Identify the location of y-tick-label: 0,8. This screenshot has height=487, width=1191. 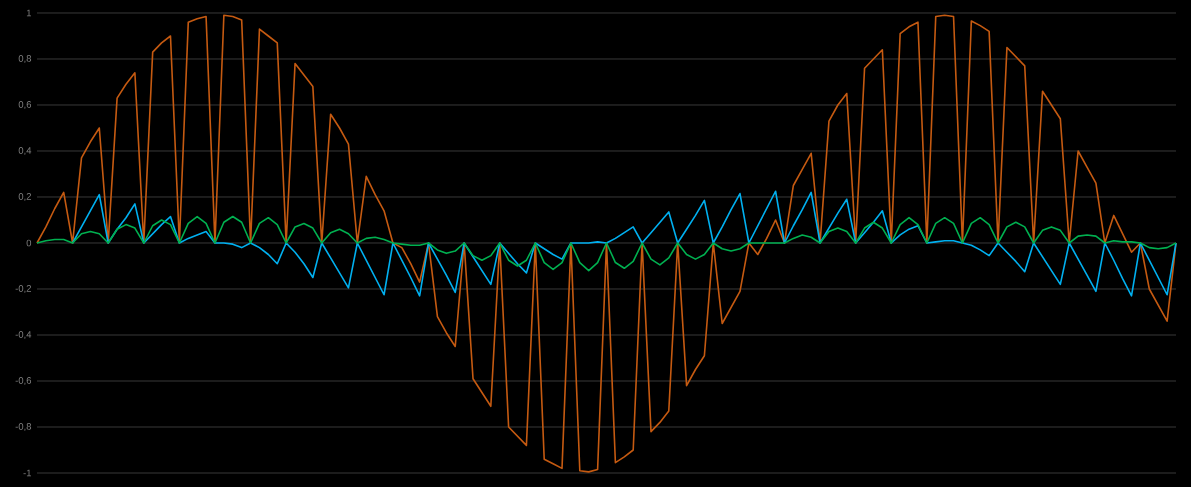
(25, 59).